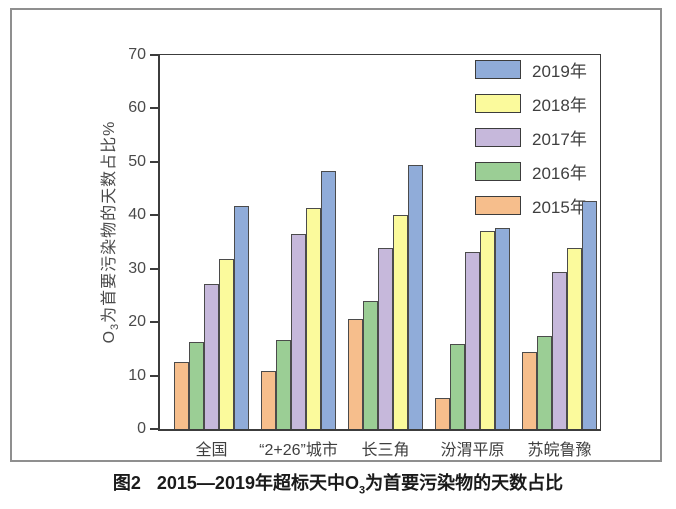 This screenshot has width=676, height=509. I want to click on x-tick-label-“2+26”城市: “2+26”城市, so click(298, 450).